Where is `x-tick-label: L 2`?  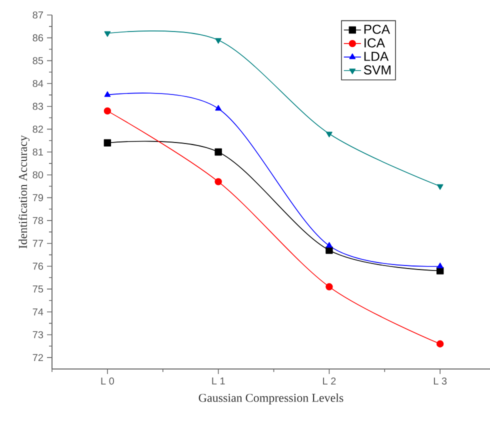 x-tick-label: L 2 is located at coordinates (329, 381).